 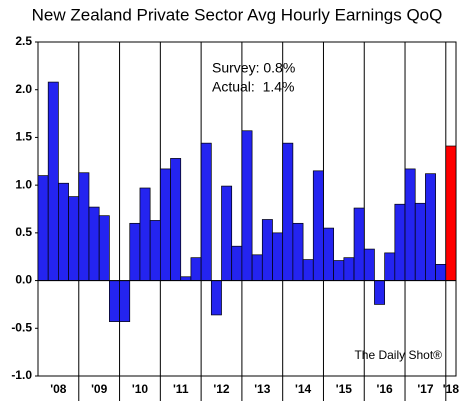 What do you see at coordinates (23, 41) in the screenshot?
I see `y-tick-label: 2.5` at bounding box center [23, 41].